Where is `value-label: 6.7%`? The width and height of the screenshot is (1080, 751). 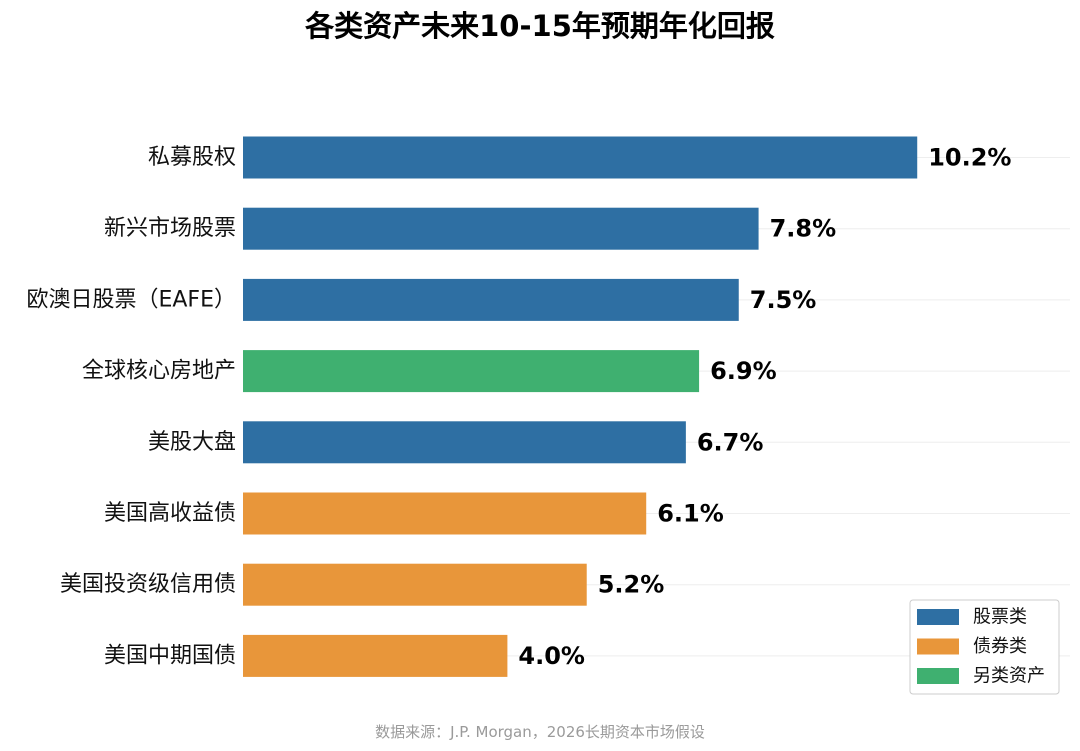 value-label: 6.7% is located at coordinates (730, 442).